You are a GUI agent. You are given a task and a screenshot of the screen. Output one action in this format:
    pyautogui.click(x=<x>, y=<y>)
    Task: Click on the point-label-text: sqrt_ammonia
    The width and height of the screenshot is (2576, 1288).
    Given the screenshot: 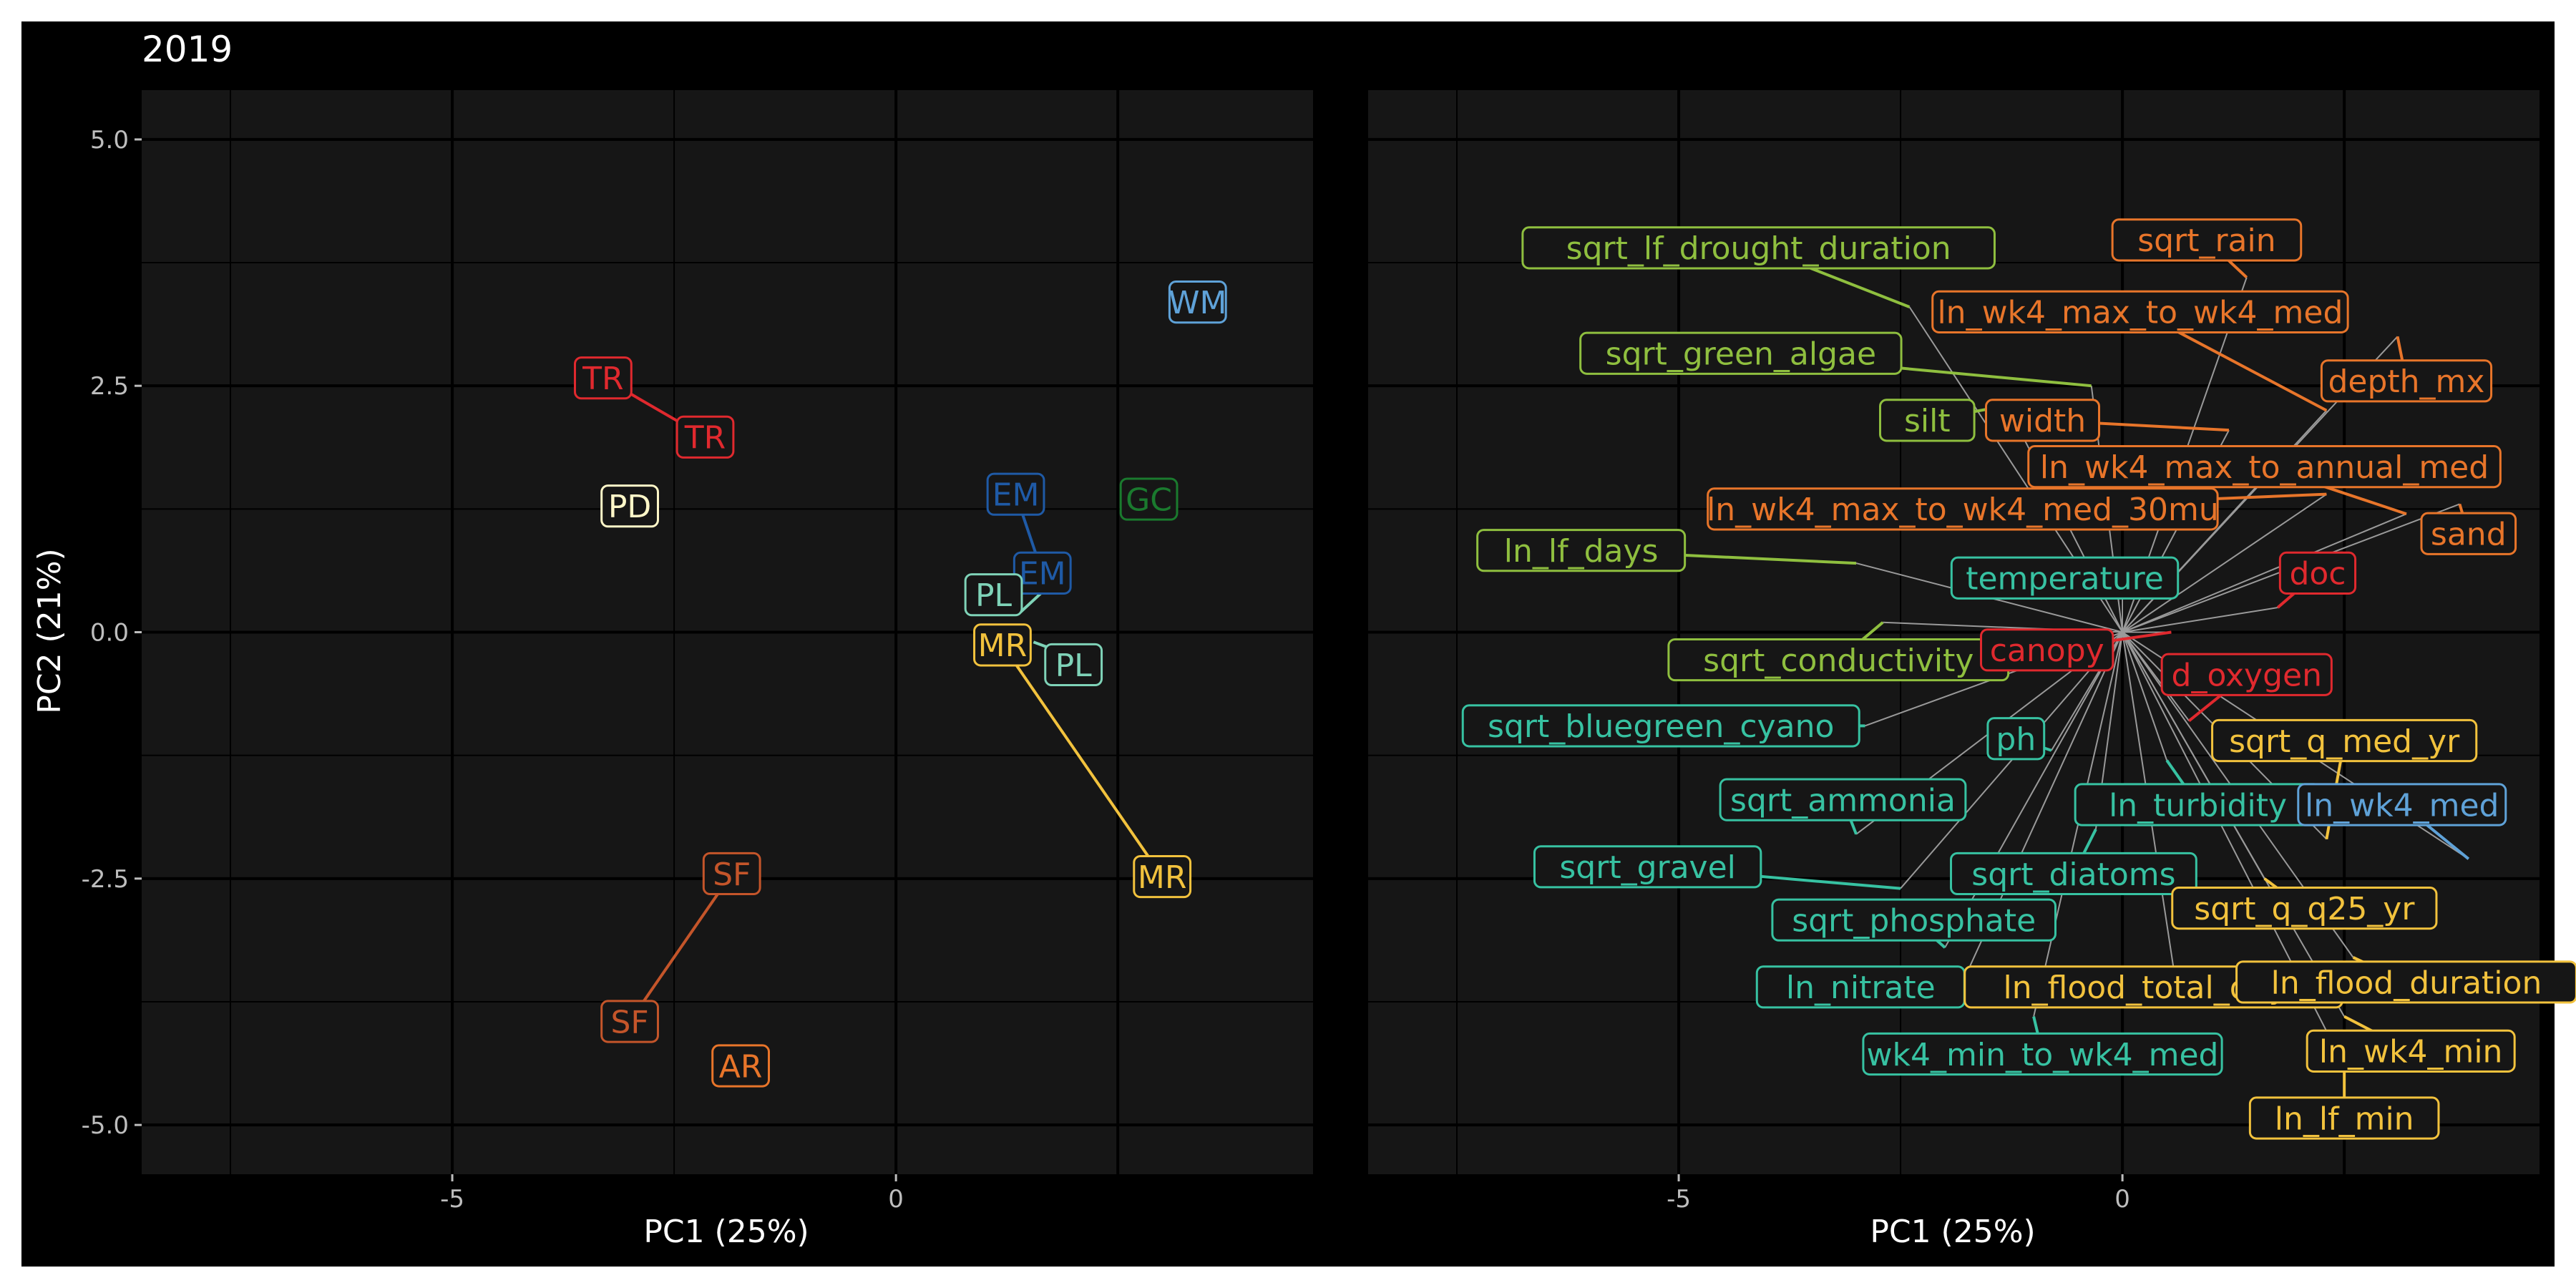 What is the action you would take?
    pyautogui.click(x=1843, y=800)
    